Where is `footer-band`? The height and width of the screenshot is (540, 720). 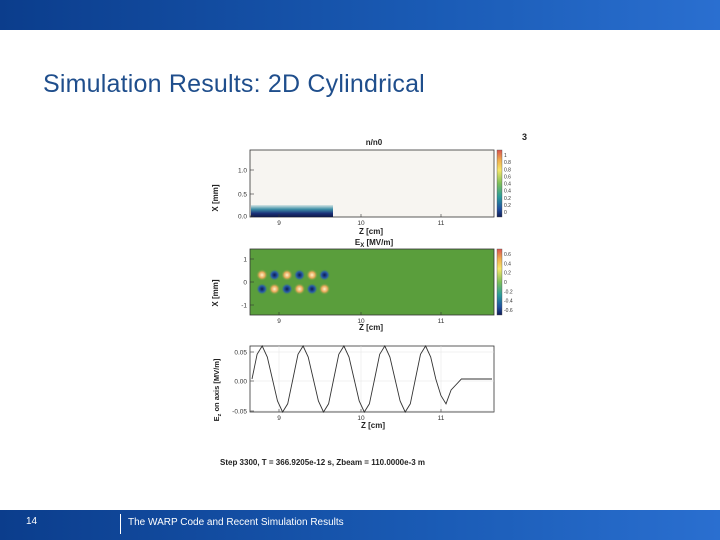 footer-band is located at coordinates (360, 525).